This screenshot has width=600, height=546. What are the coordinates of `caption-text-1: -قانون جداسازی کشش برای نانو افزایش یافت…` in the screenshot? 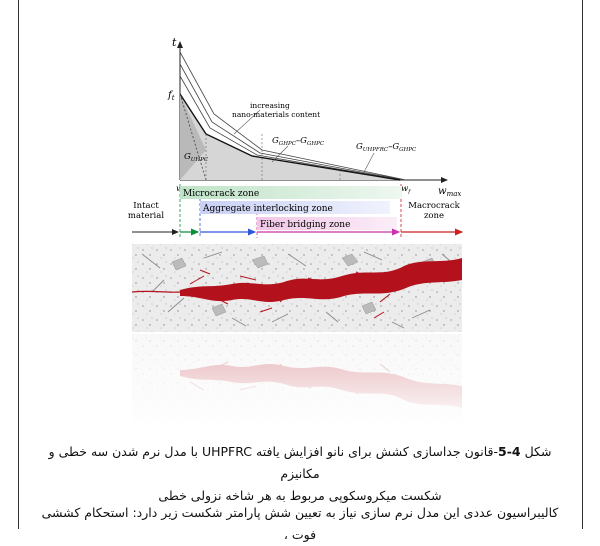 It's located at (273, 462).